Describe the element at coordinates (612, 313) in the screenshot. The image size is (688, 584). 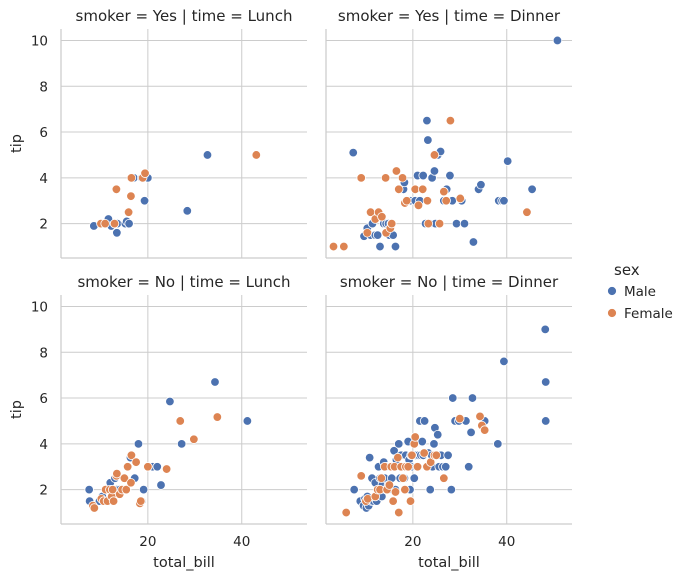
I see `legend-marker-female` at that location.